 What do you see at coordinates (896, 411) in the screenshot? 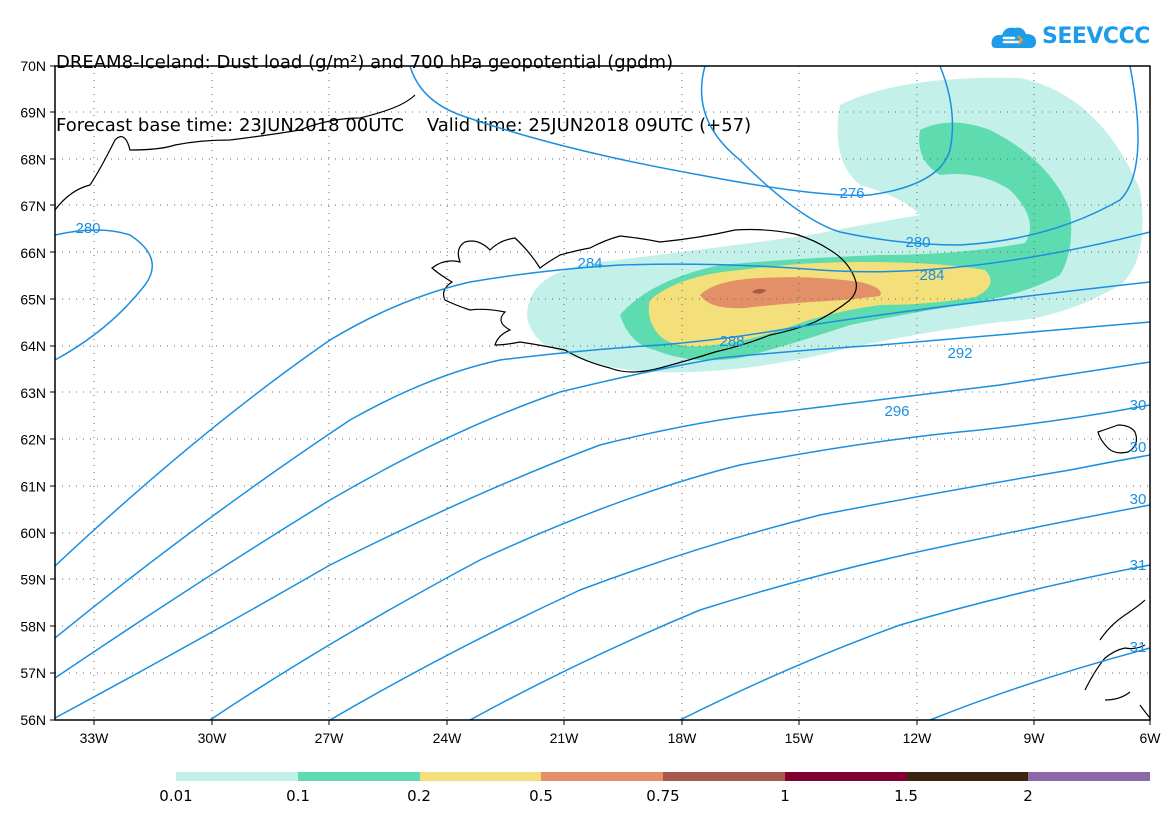
I see `contour-label: 296` at bounding box center [896, 411].